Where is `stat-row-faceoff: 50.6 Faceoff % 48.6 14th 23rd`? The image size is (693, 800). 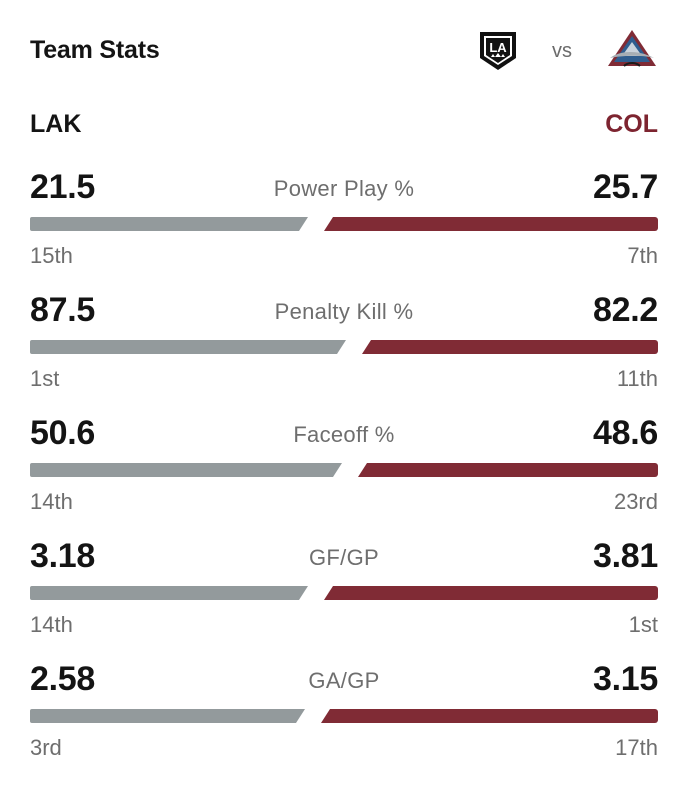
stat-row-faceoff: 50.6 Faceoff % 48.6 14th 23rd is located at coordinates (344, 469).